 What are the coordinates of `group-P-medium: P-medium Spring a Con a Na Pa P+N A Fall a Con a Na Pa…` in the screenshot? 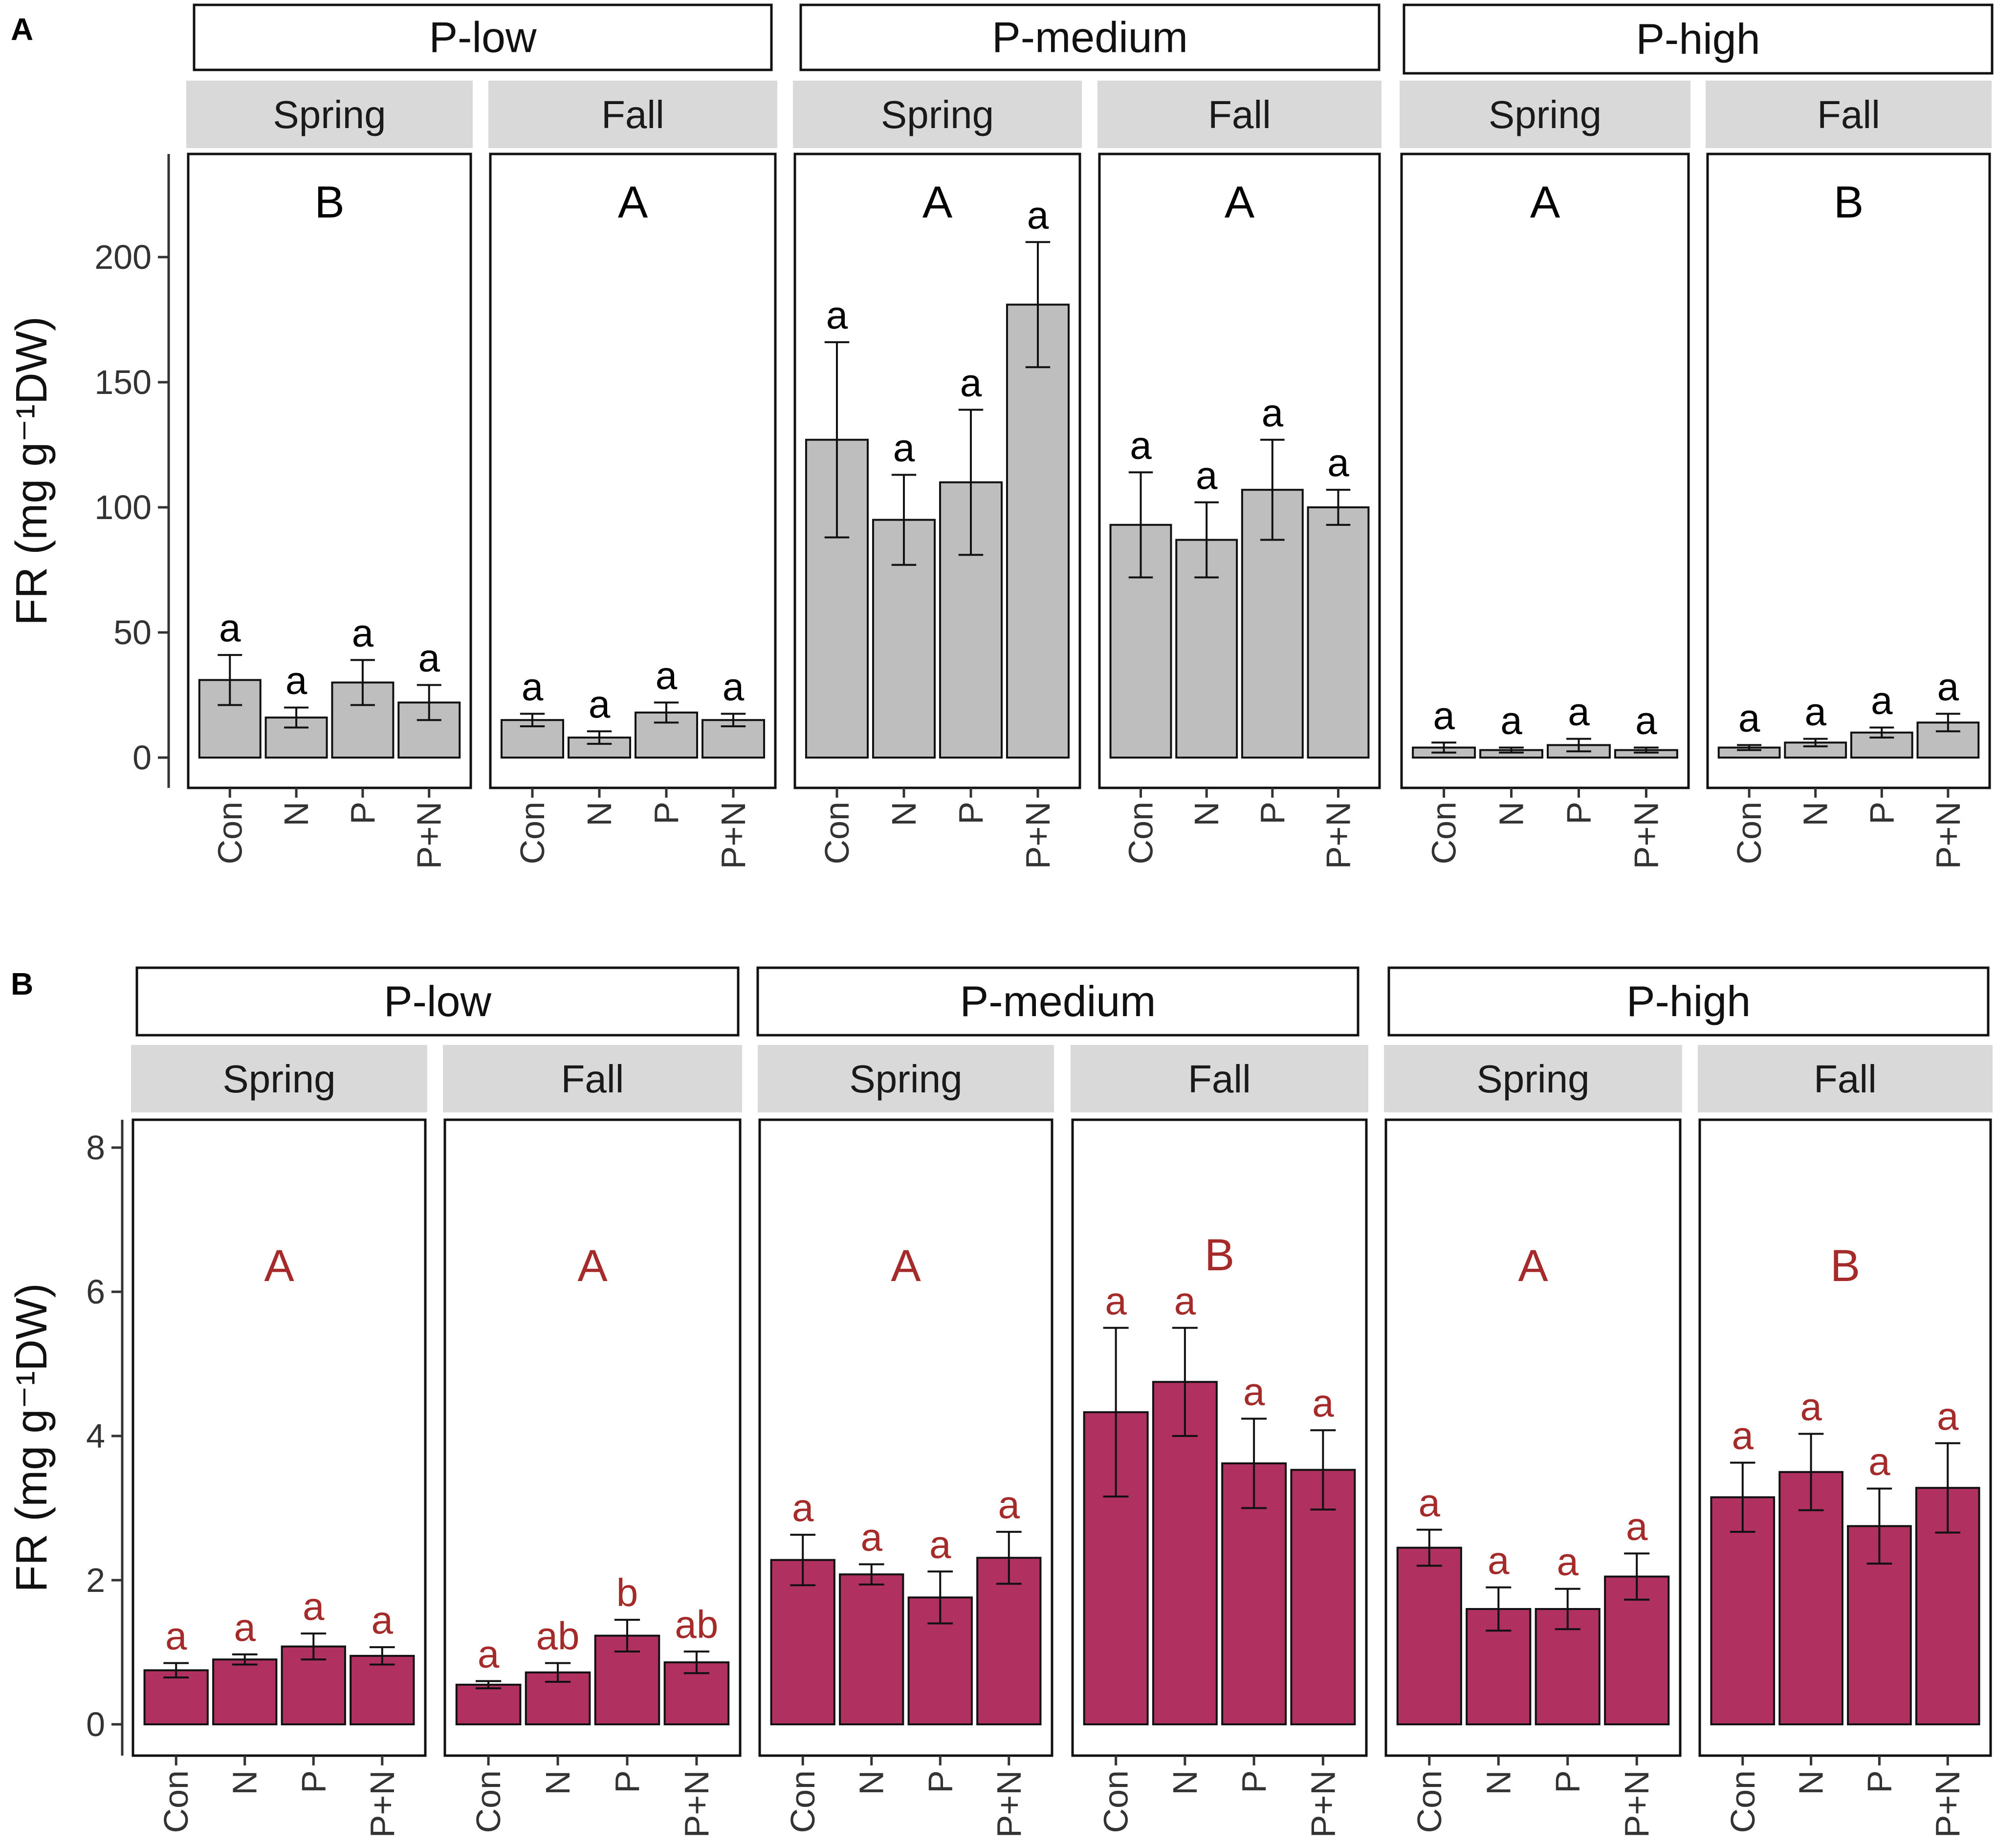 It's located at (1062, 1402).